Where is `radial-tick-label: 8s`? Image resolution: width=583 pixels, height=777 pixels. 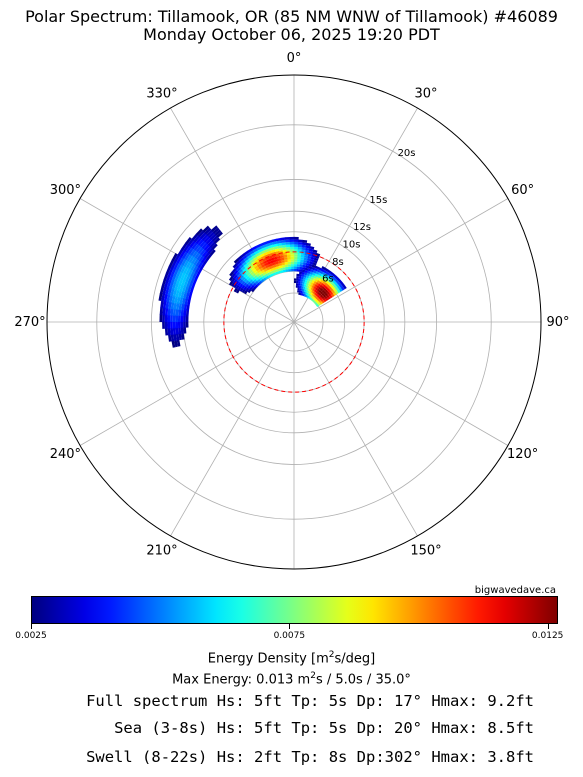
radial-tick-label: 8s is located at coordinates (338, 262).